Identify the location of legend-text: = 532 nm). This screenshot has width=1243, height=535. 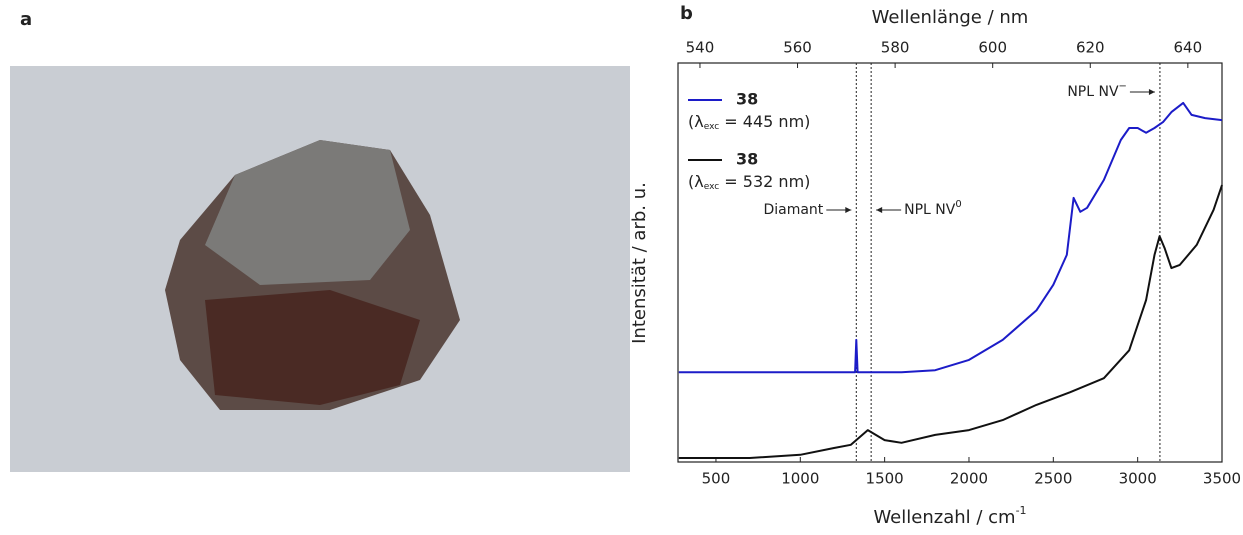
(764, 181).